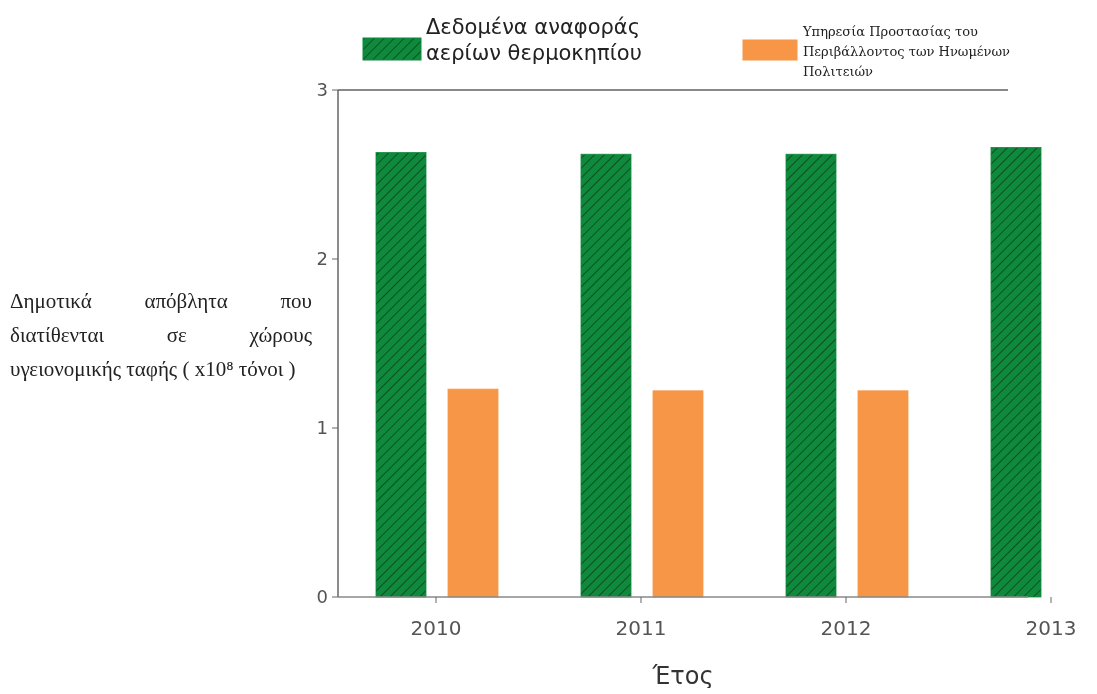  Describe the element at coordinates (846, 628) in the screenshot. I see `x-tick-label: 2012` at that location.